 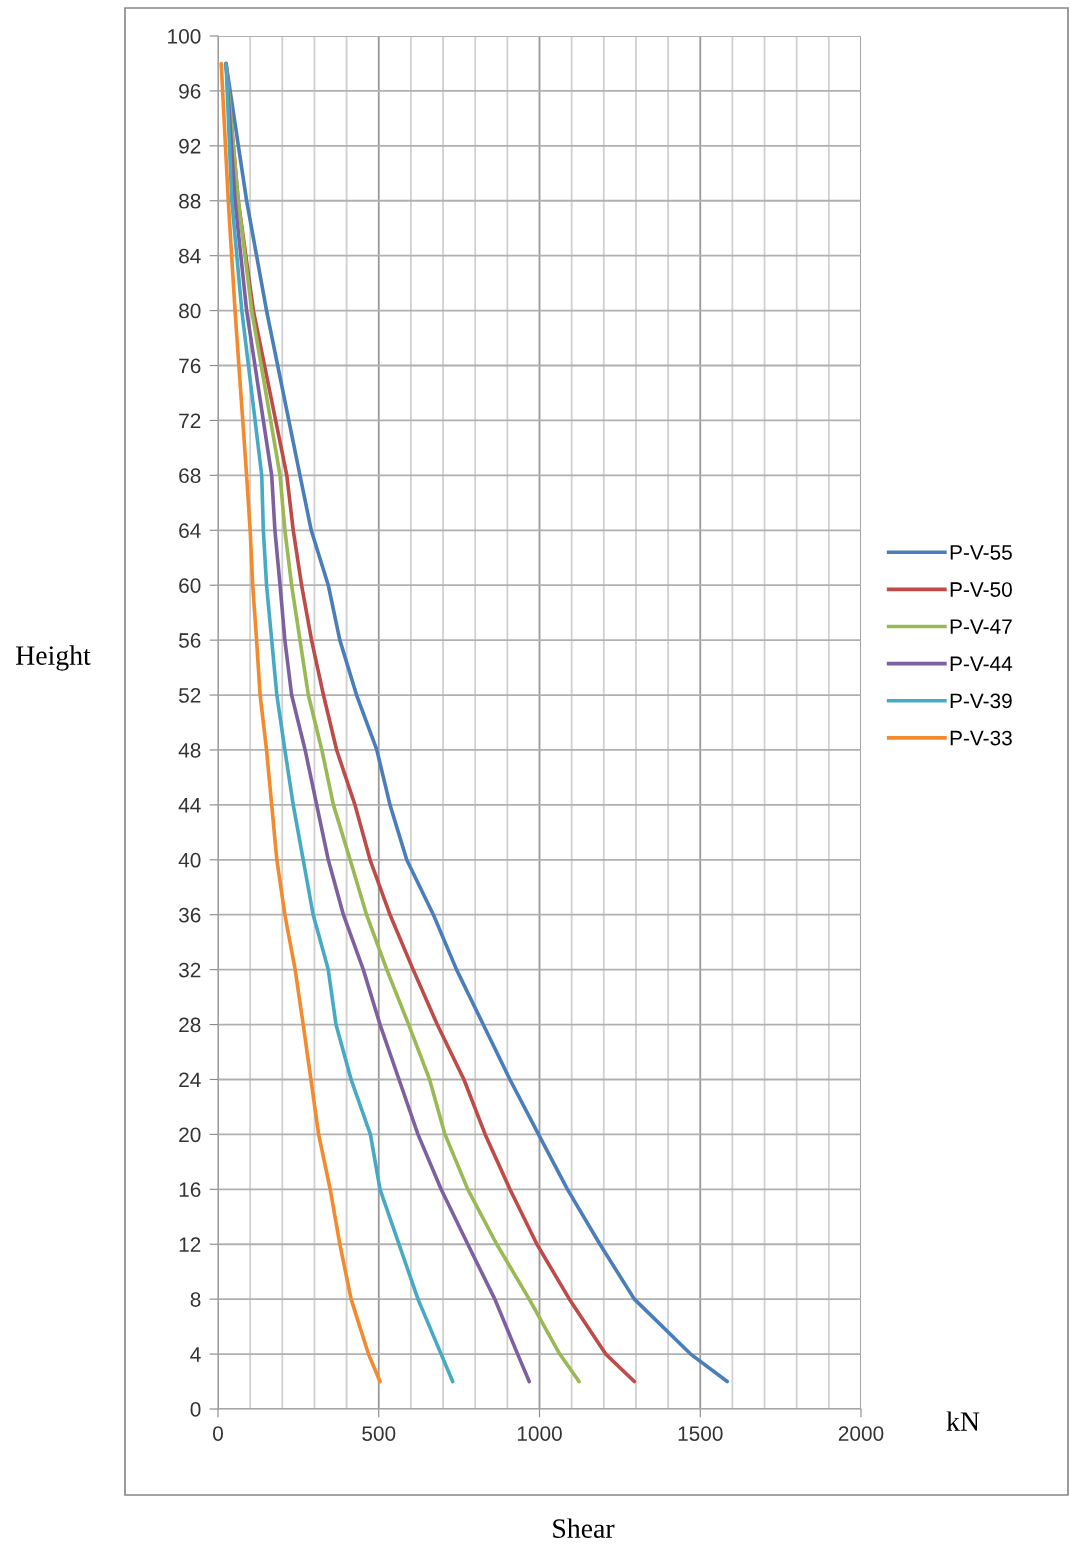 I want to click on y-tick-label: 100, so click(x=184, y=36).